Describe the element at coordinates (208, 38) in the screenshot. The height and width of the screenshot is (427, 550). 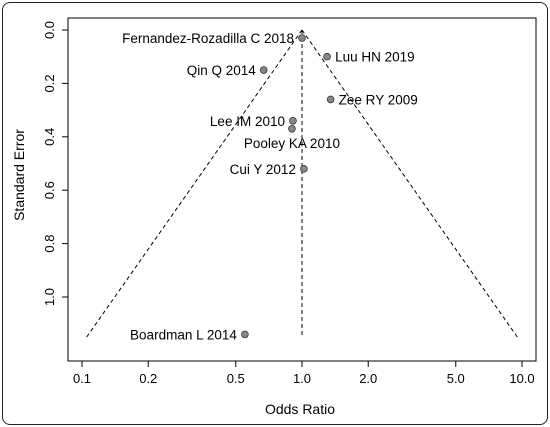
I see `study-label: Fernandez-Rozadilla C 2018` at that location.